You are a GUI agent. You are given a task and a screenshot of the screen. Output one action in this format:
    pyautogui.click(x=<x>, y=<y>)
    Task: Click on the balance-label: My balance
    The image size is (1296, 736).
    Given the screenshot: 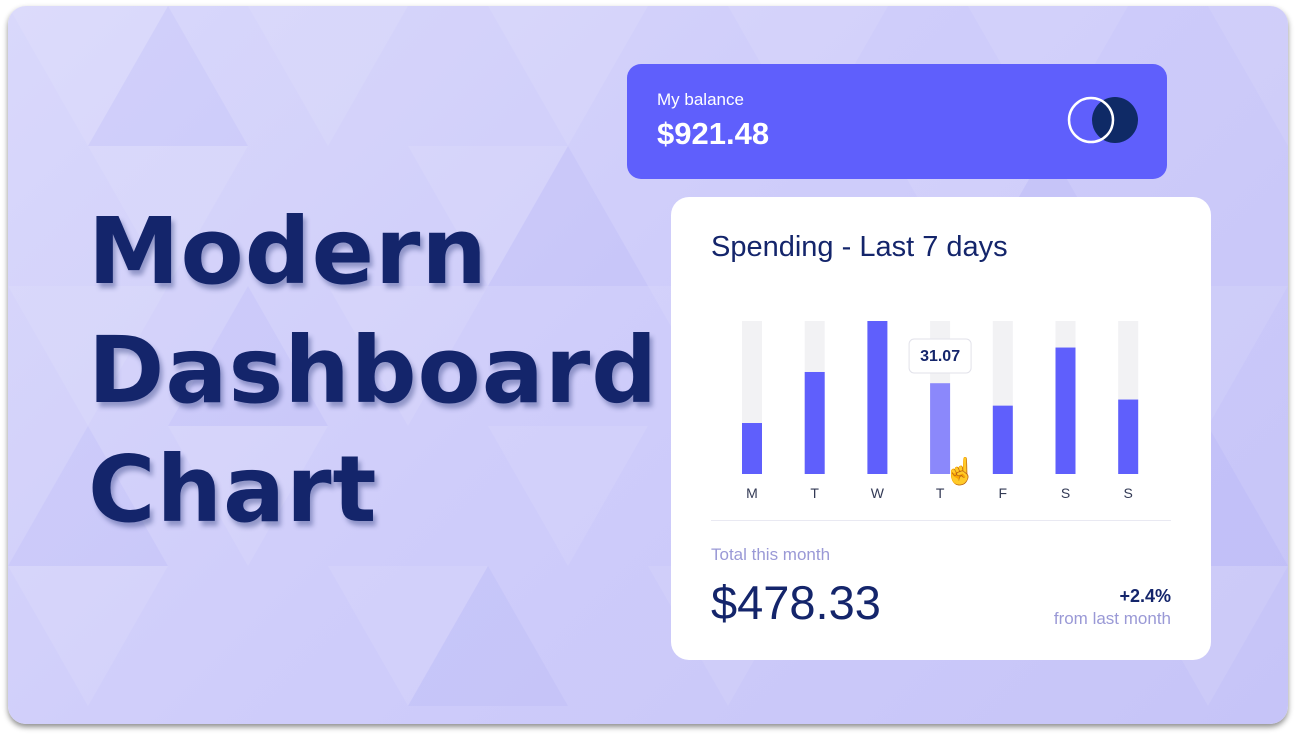 What is the action you would take?
    pyautogui.click(x=700, y=99)
    